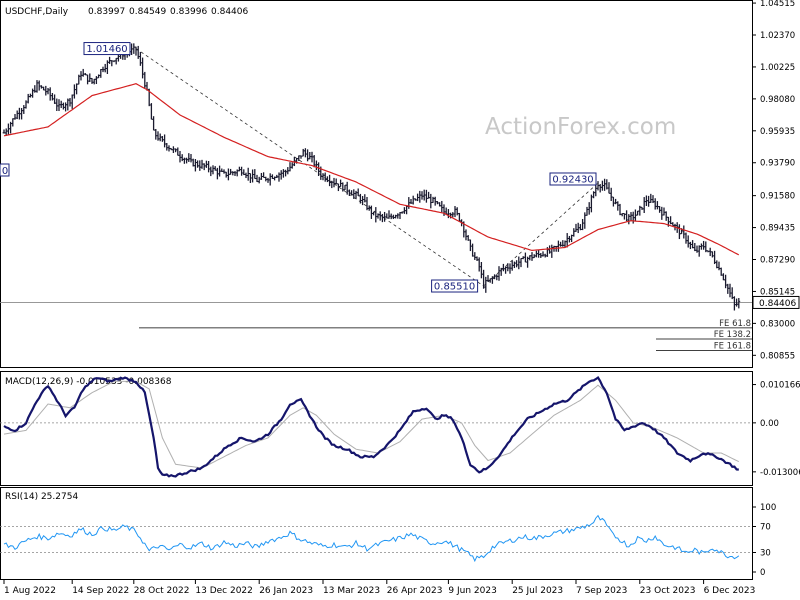  Describe the element at coordinates (147, 12) in the screenshot. I see `ohlc-high: 0.84549` at that location.